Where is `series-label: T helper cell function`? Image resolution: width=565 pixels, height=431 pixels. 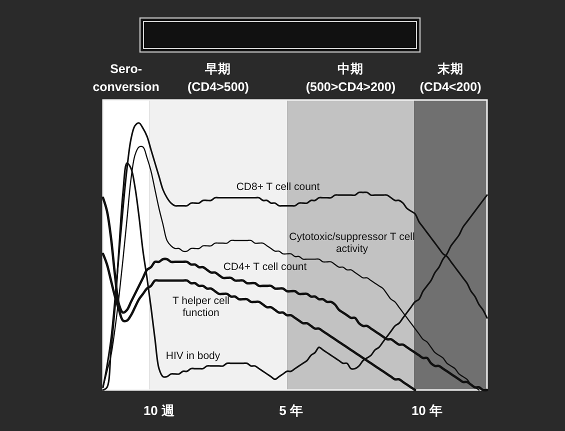 series-label: T helper cell function is located at coordinates (201, 307).